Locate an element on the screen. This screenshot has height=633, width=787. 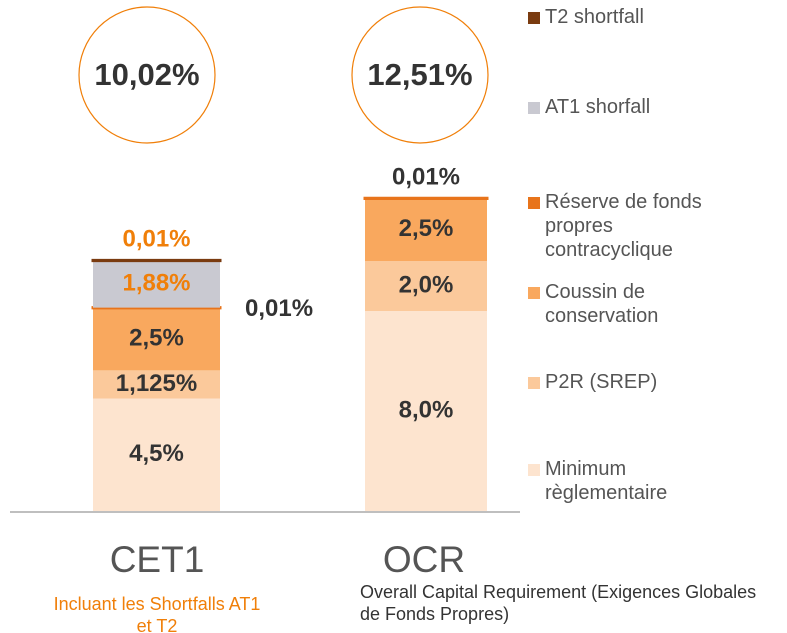
legend-label: Réserve de fonds propres contracyclique is located at coordinates (623, 226).